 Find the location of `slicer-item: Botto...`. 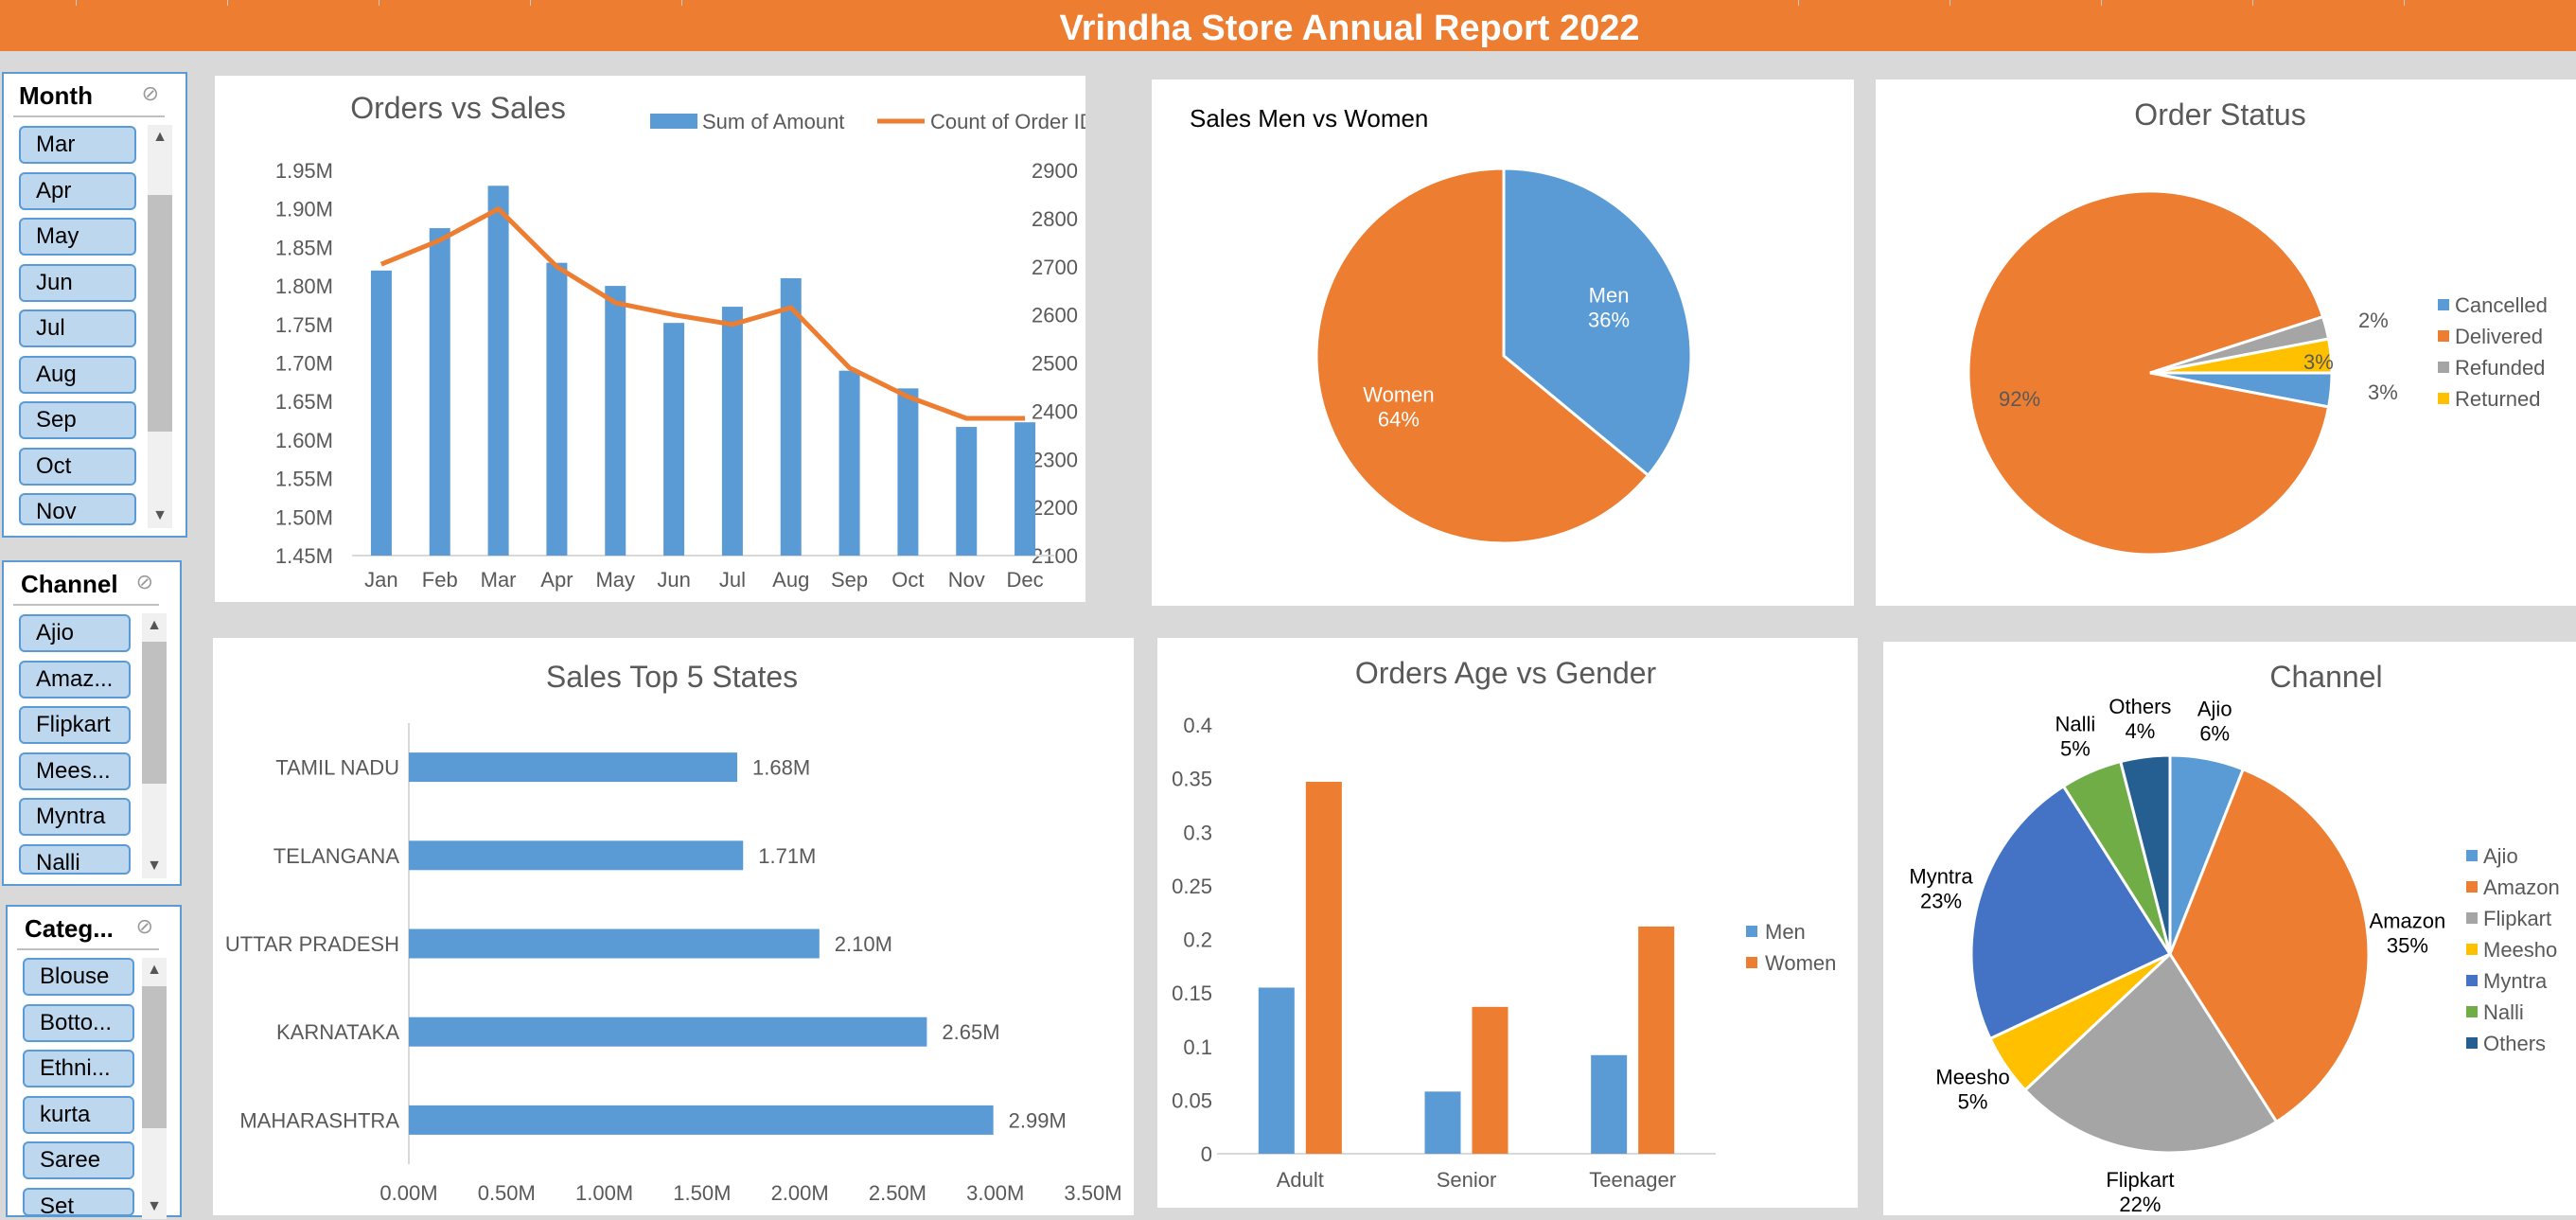

slicer-item: Botto... is located at coordinates (78, 1023).